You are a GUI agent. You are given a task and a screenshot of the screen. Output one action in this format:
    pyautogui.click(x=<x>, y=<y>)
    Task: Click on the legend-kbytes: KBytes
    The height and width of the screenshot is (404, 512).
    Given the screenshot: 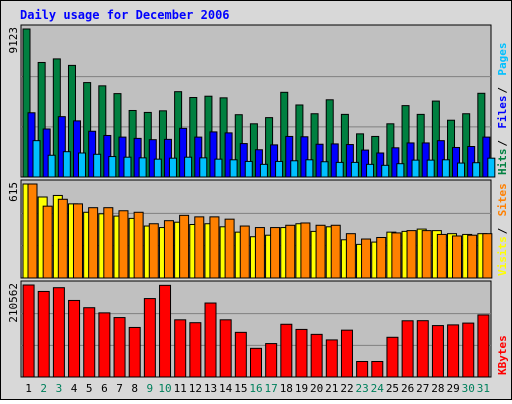 What is the action you would take?
    pyautogui.click(x=502, y=355)
    